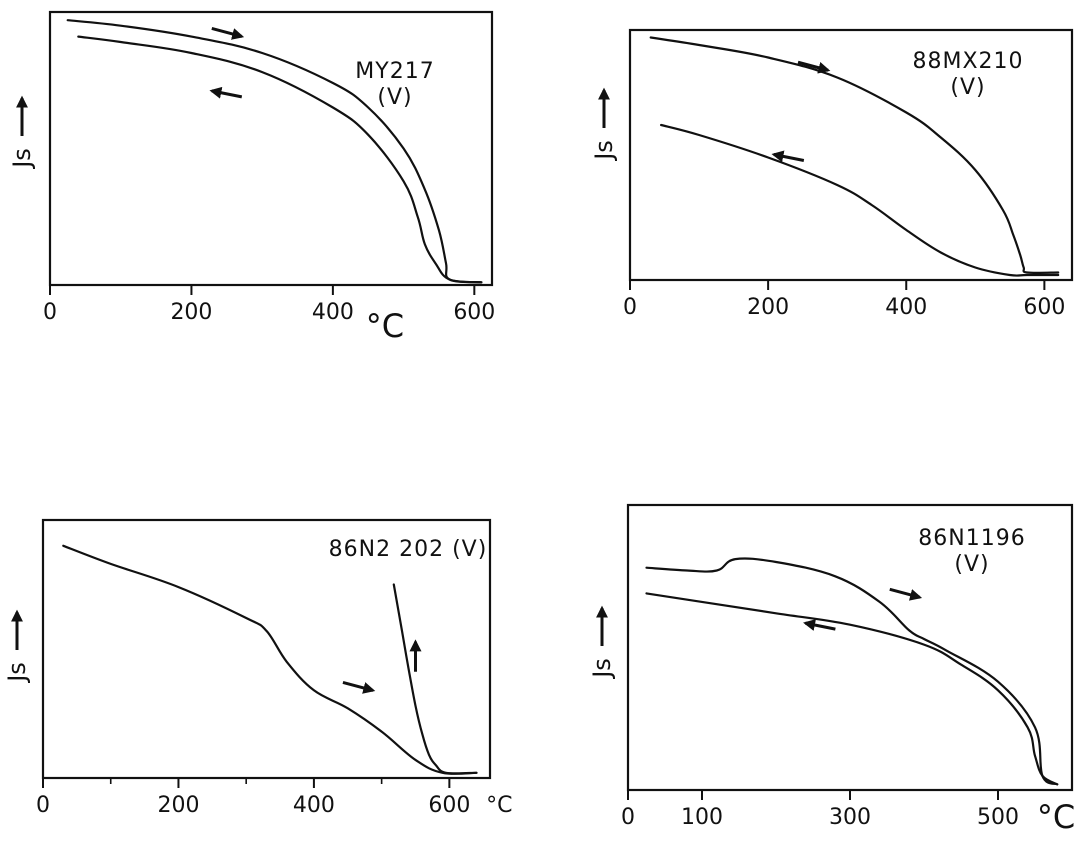 Image resolution: width=1082 pixels, height=841 pixels. Describe the element at coordinates (394, 71) in the screenshot. I see `panel-title: MY217` at that location.